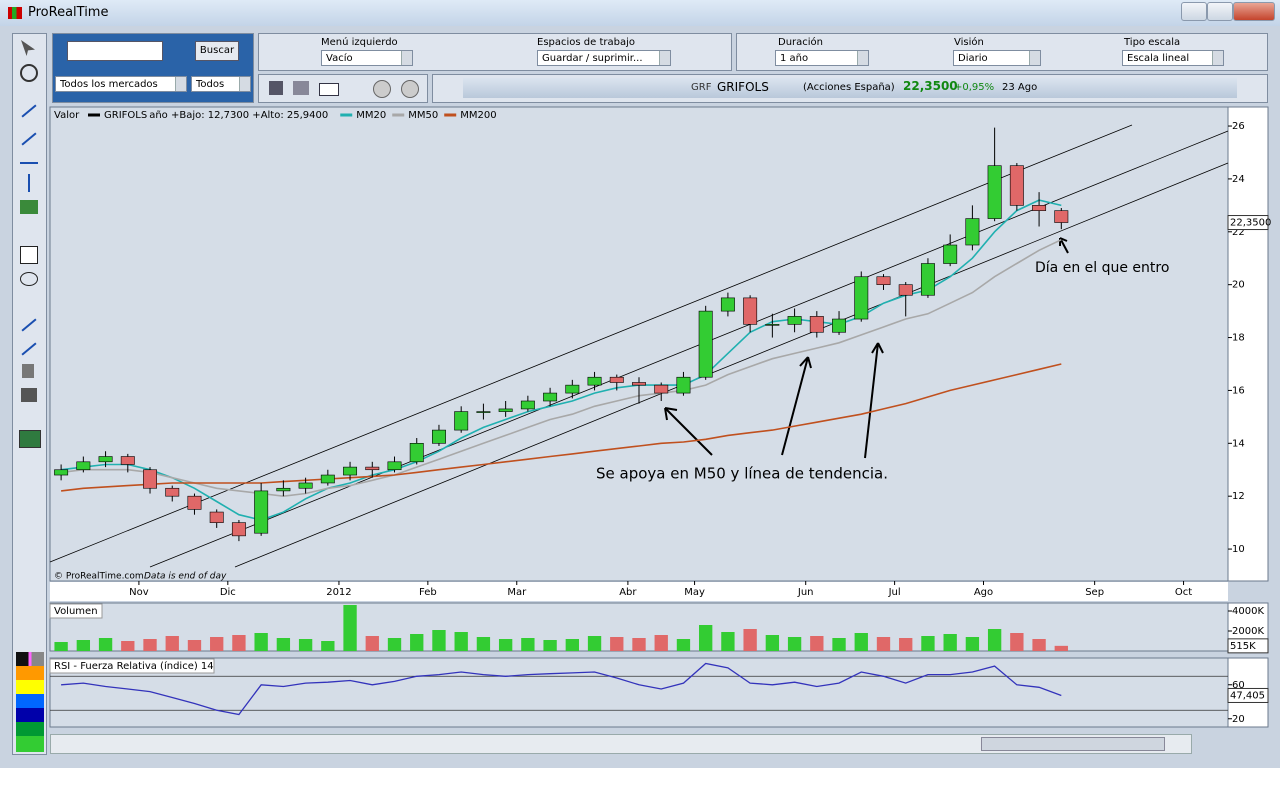 This screenshot has height=800, width=1280. I want to click on last-value-label: 47,405, so click(1247, 695).